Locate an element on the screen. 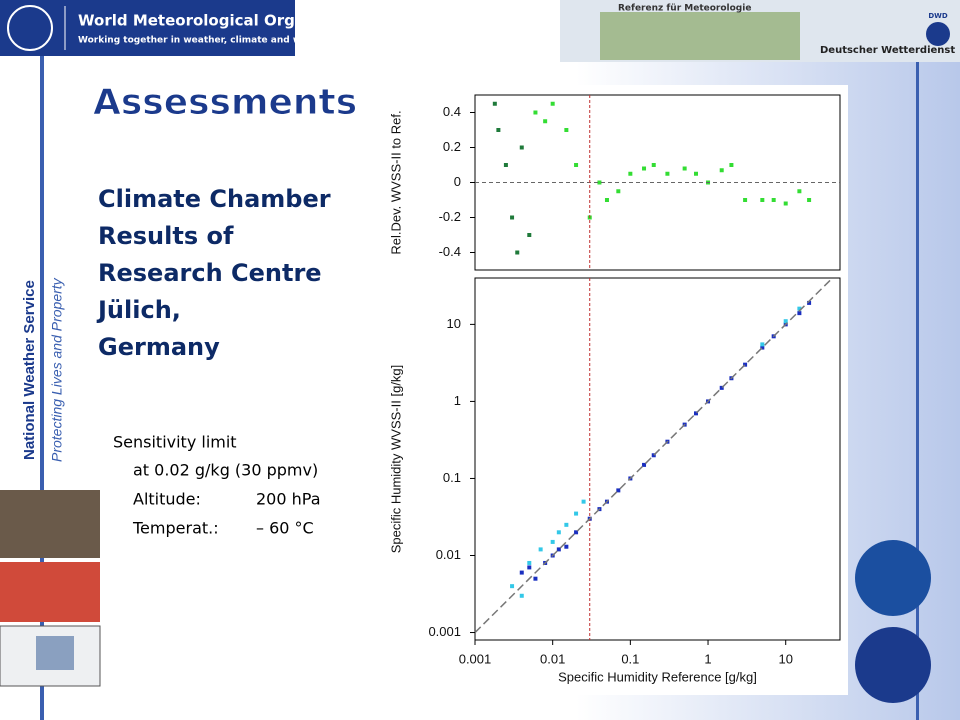 The height and width of the screenshot is (720, 960). subtitle-line: Results of is located at coordinates (166, 236).